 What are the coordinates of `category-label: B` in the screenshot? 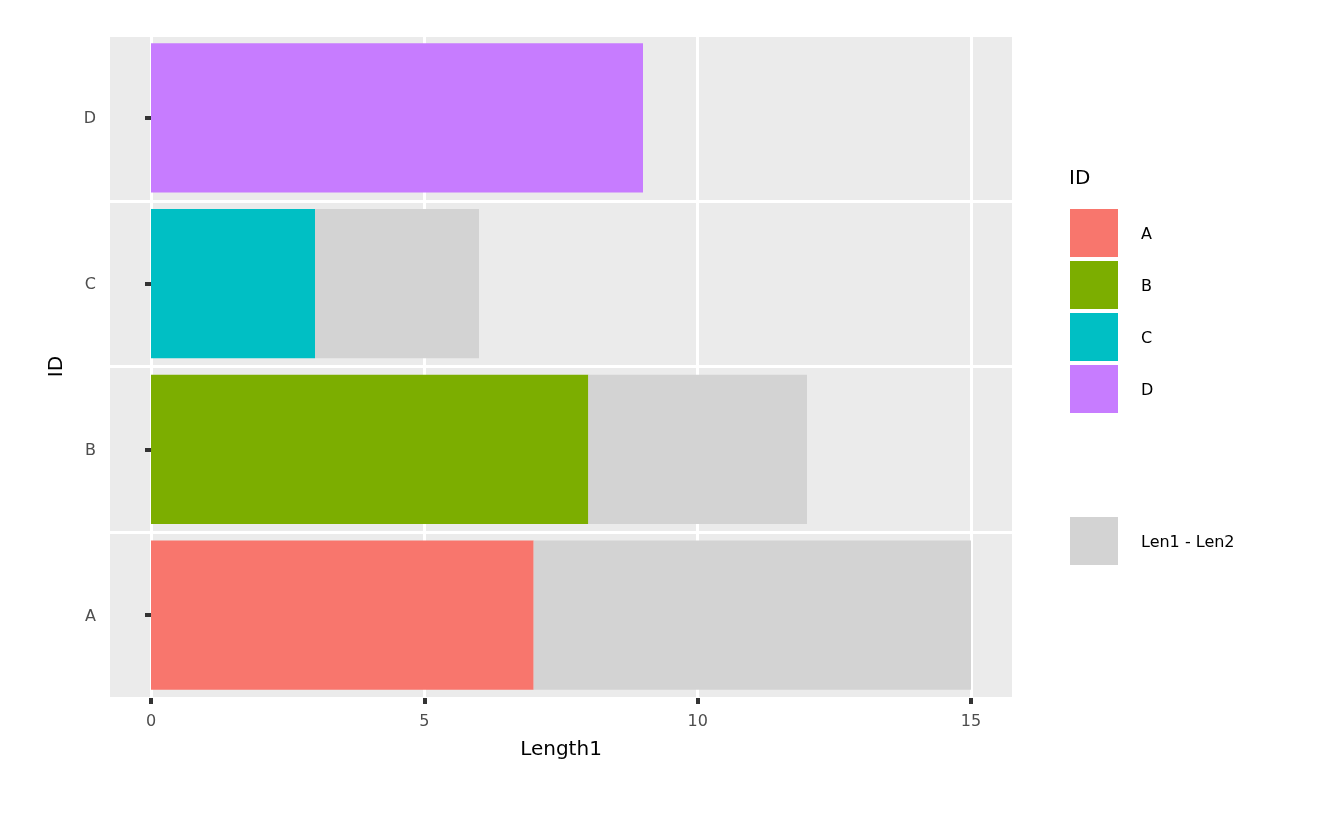 It's located at (1146, 285).